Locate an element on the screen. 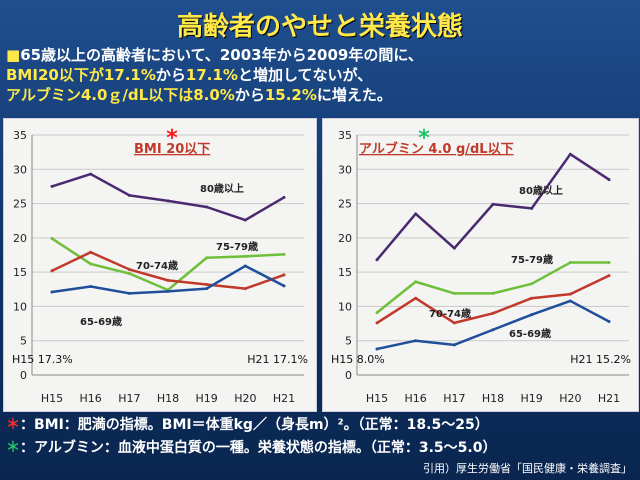 This screenshot has width=640, height=480. footnote-albumin: ＊：アルブミン：血液中蛋白質の一種。栄養状態の指標。（正常：3.5～5.0） is located at coordinates (251, 447).